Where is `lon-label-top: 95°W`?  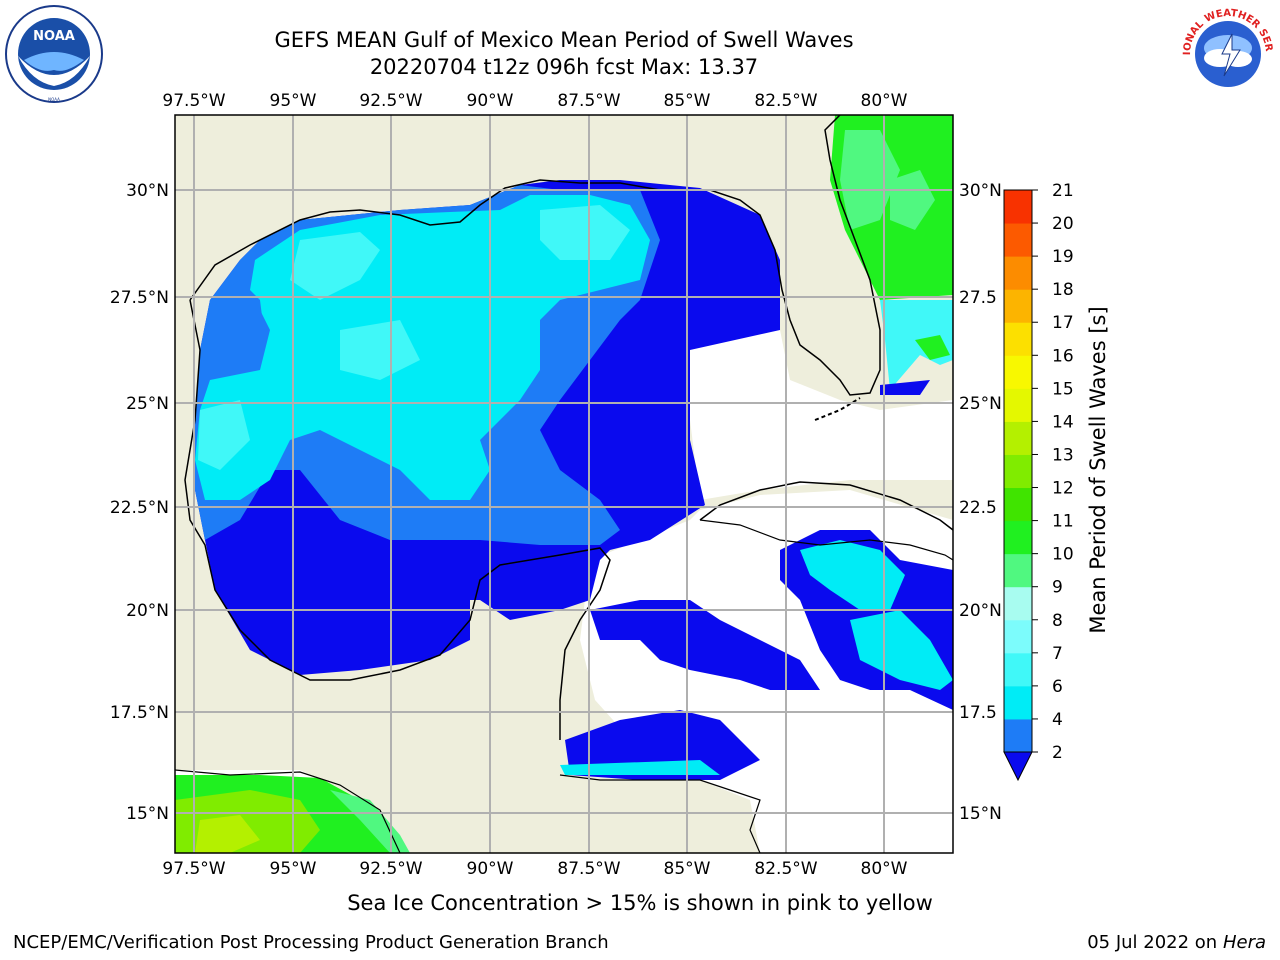
lon-label-top: 95°W is located at coordinates (293, 101).